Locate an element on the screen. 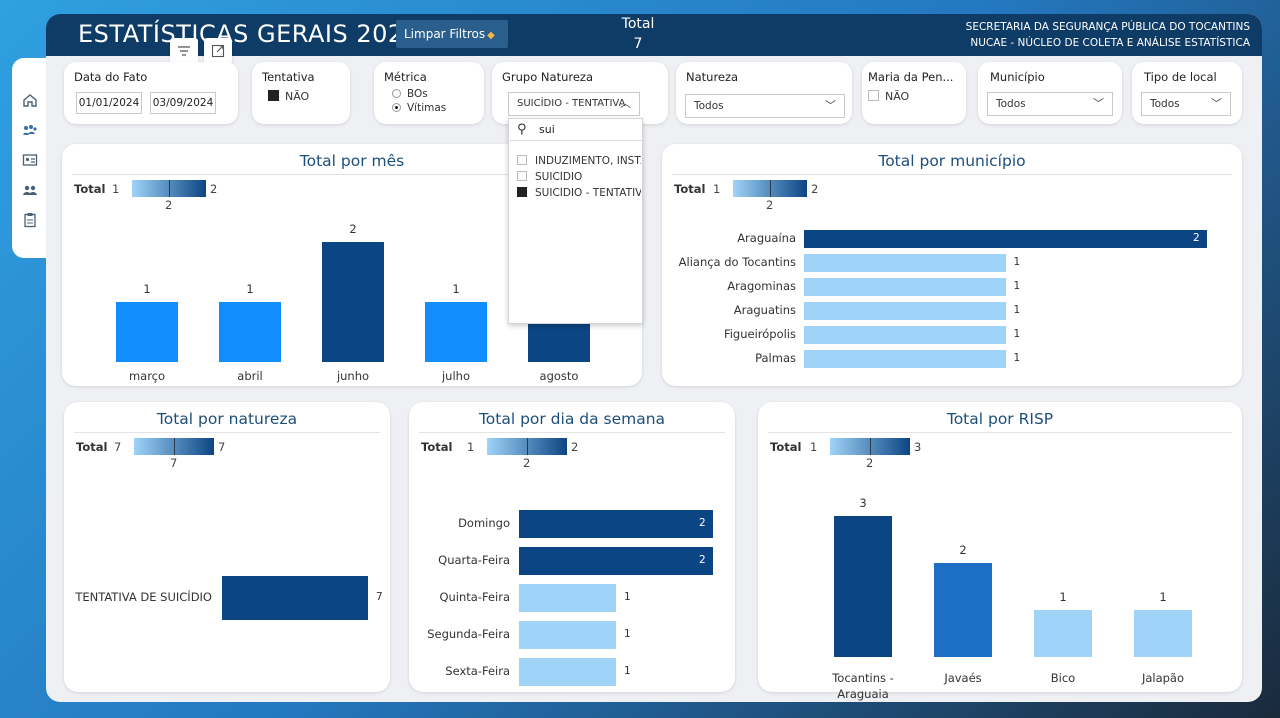 Image resolution: width=1280 pixels, height=718 pixels. id-card-icon is located at coordinates (30, 160).